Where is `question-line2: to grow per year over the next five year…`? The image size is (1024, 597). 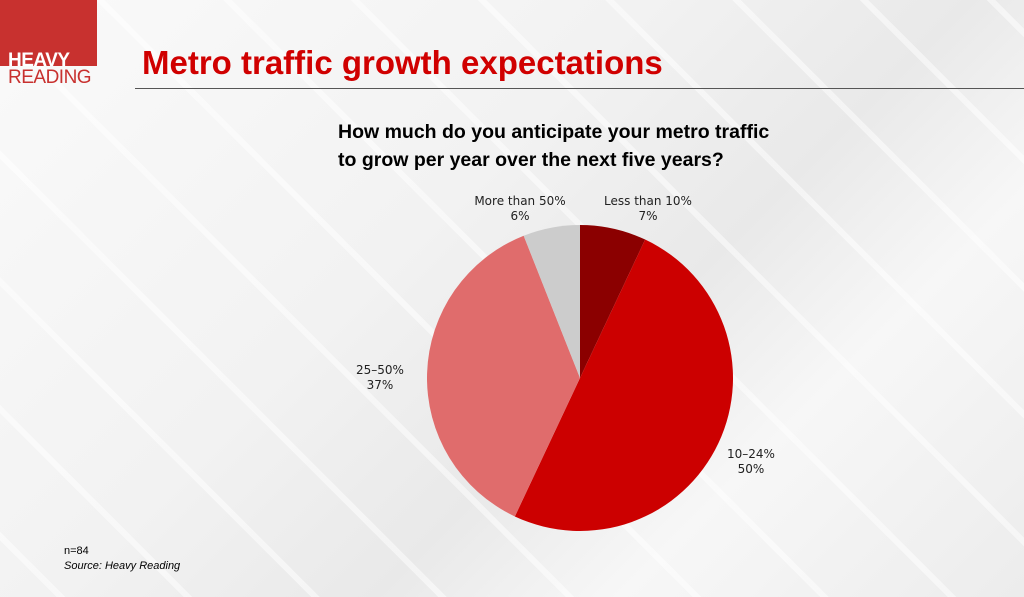 question-line2: to grow per year over the next five year… is located at coordinates (531, 160).